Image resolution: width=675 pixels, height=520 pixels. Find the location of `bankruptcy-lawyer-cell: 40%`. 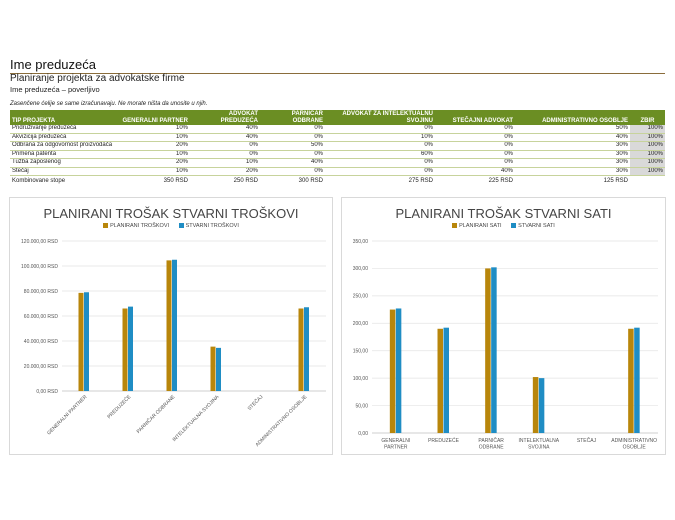

bankruptcy-lawyer-cell: 40% is located at coordinates (475, 171).